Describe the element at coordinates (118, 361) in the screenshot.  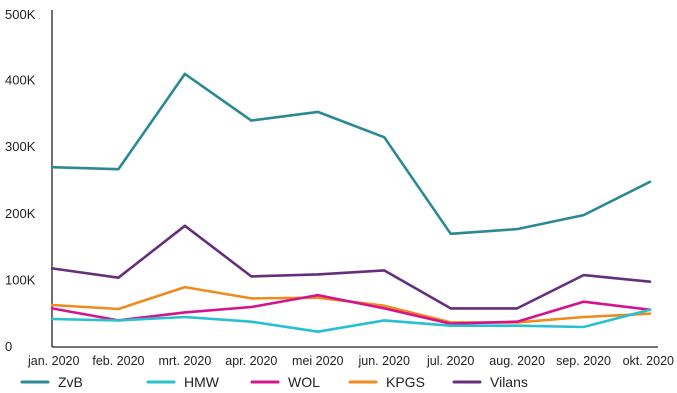
I see `x-tick-label: feb. 2020` at that location.